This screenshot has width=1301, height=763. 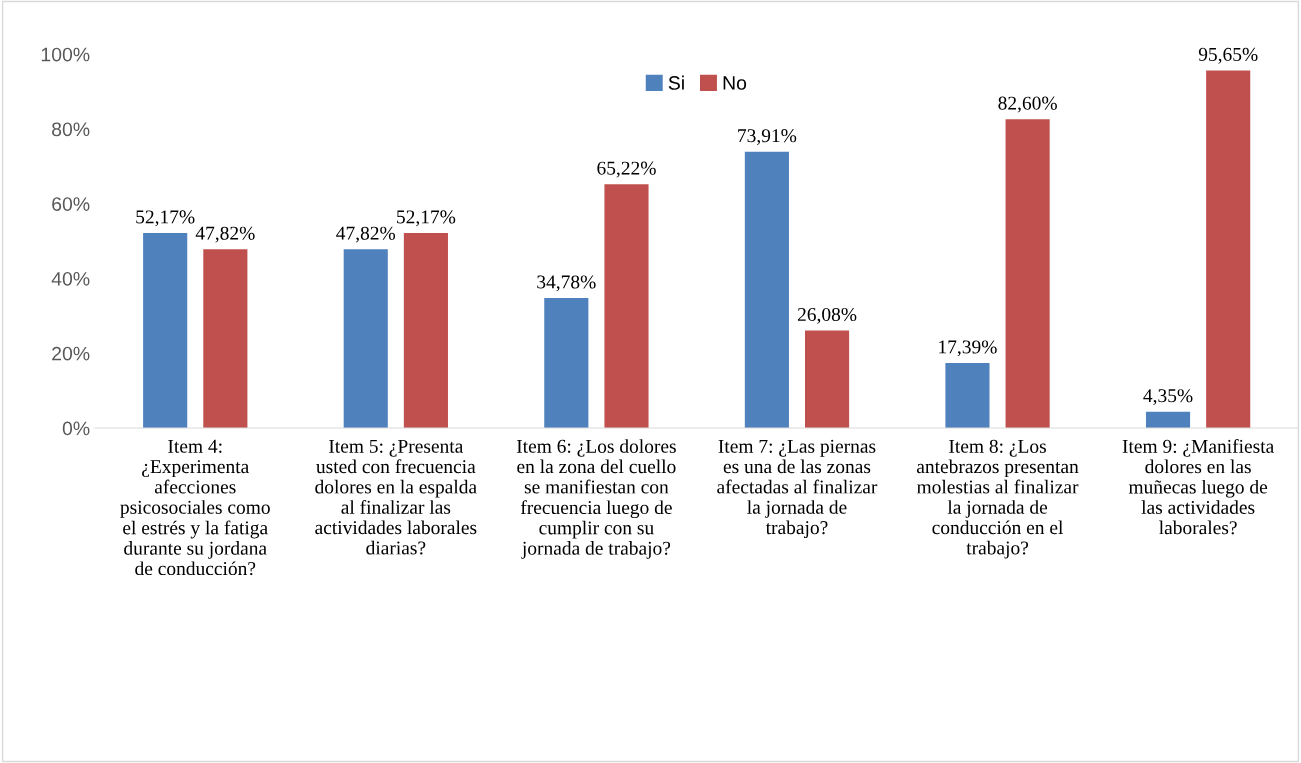 What do you see at coordinates (676, 82) in the screenshot?
I see `legend-label: Si` at bounding box center [676, 82].